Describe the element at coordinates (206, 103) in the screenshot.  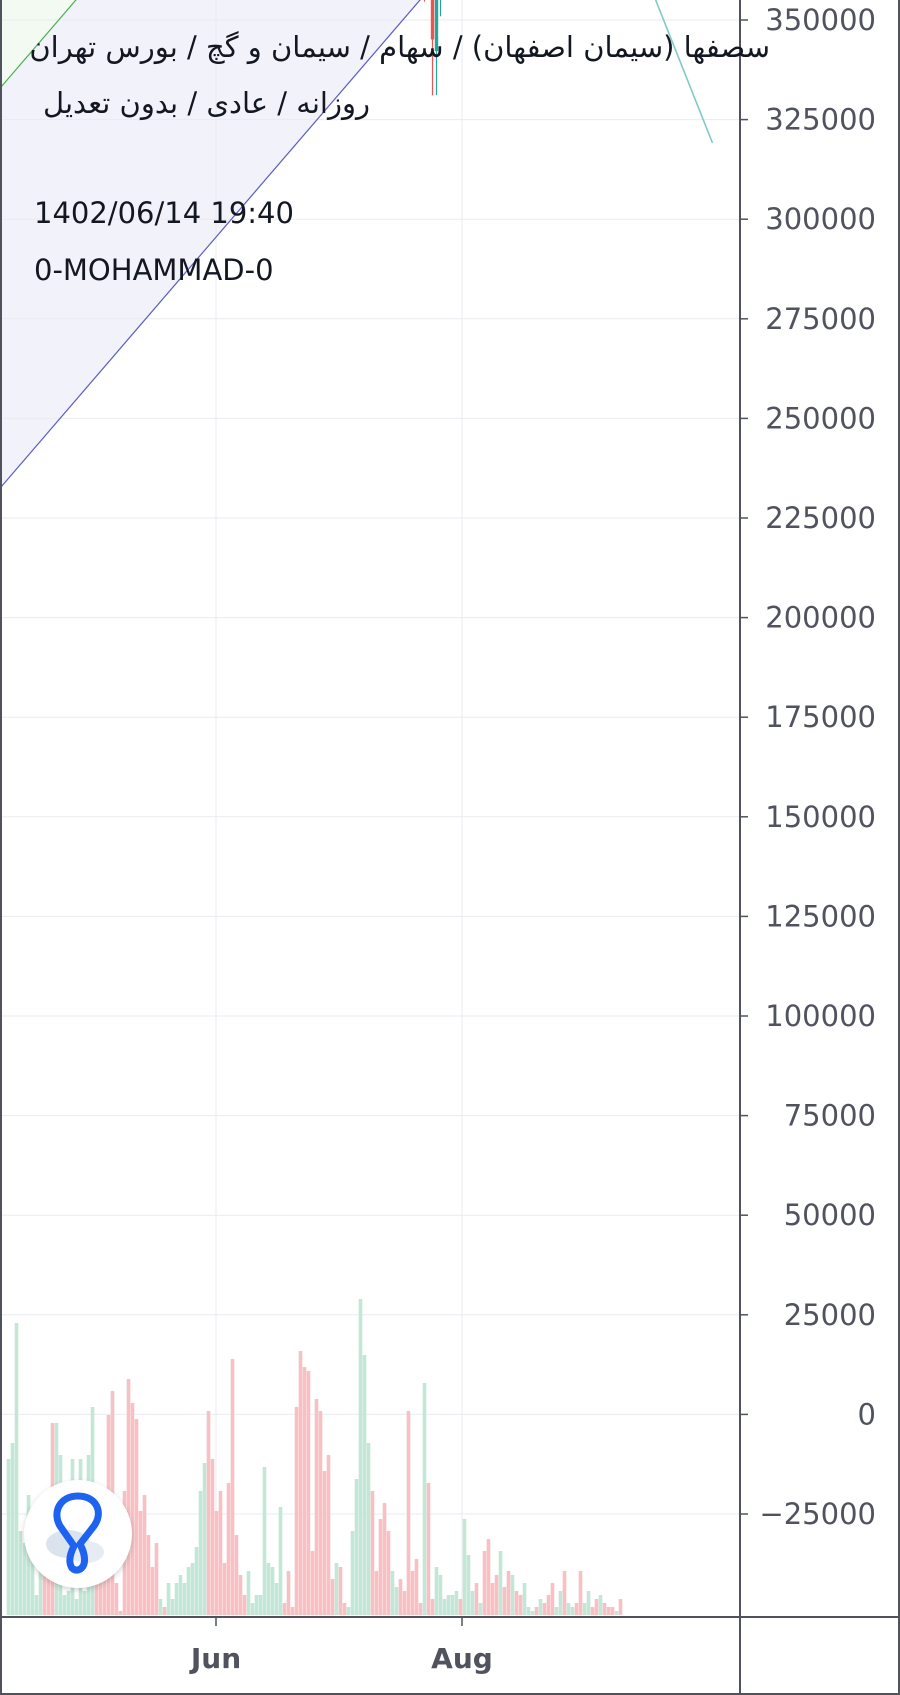
I see `chart-subtitle: روزانه / عادی / بدون تعدیل` at that location.